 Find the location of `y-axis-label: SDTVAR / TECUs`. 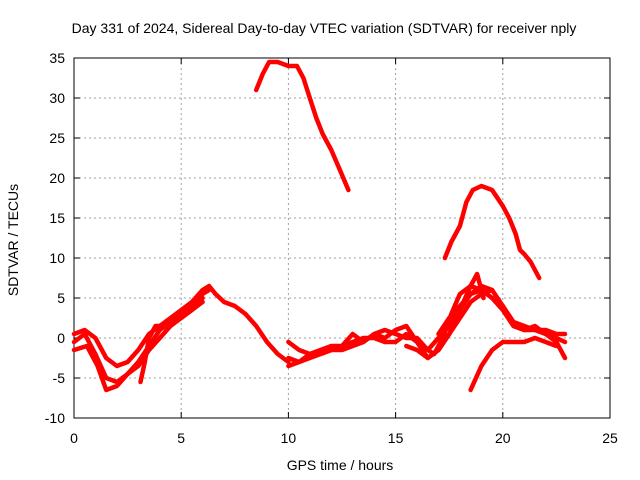

y-axis-label: SDTVAR / TECUs is located at coordinates (13, 240).